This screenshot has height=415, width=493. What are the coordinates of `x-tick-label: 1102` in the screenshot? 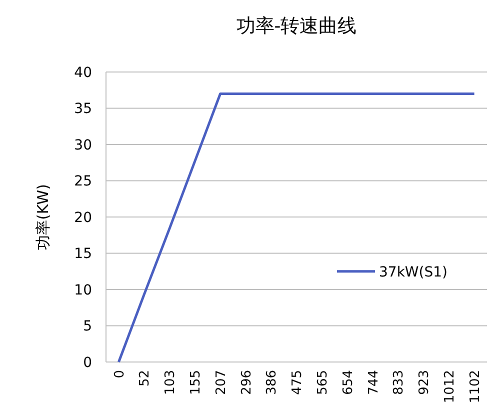 It's located at (475, 387).